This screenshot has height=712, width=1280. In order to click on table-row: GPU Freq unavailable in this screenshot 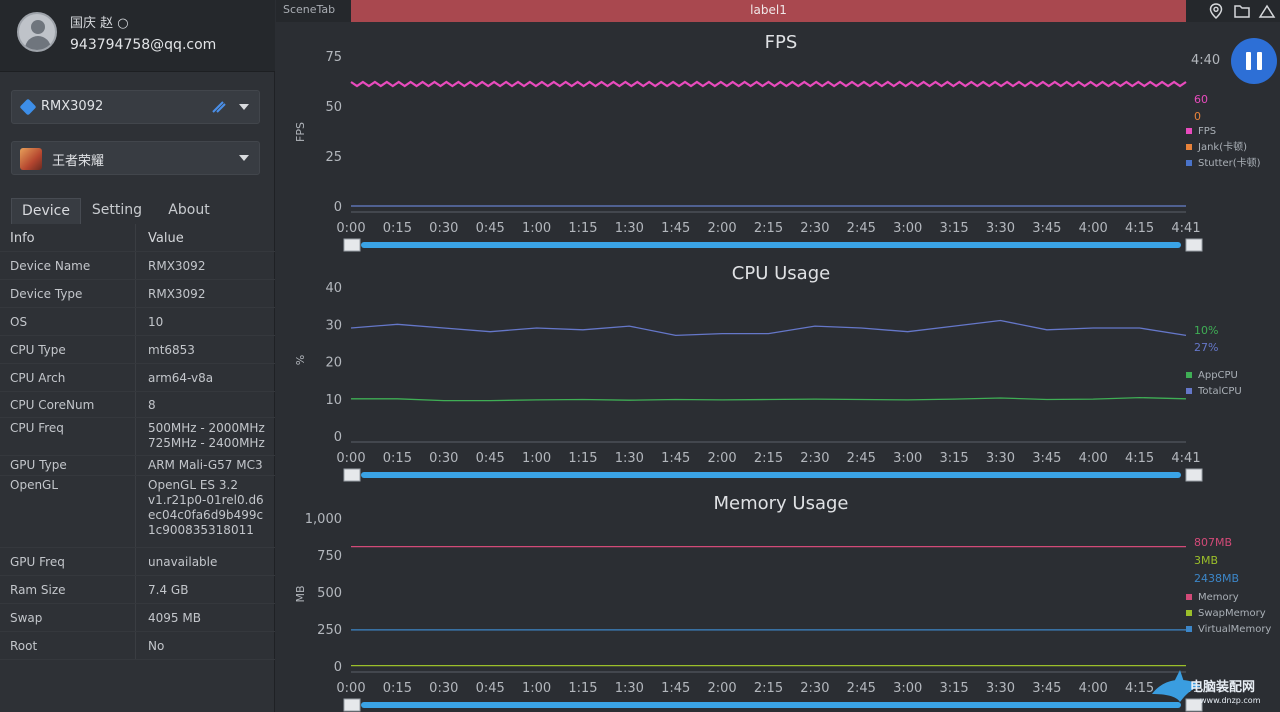, I will do `click(137, 562)`.